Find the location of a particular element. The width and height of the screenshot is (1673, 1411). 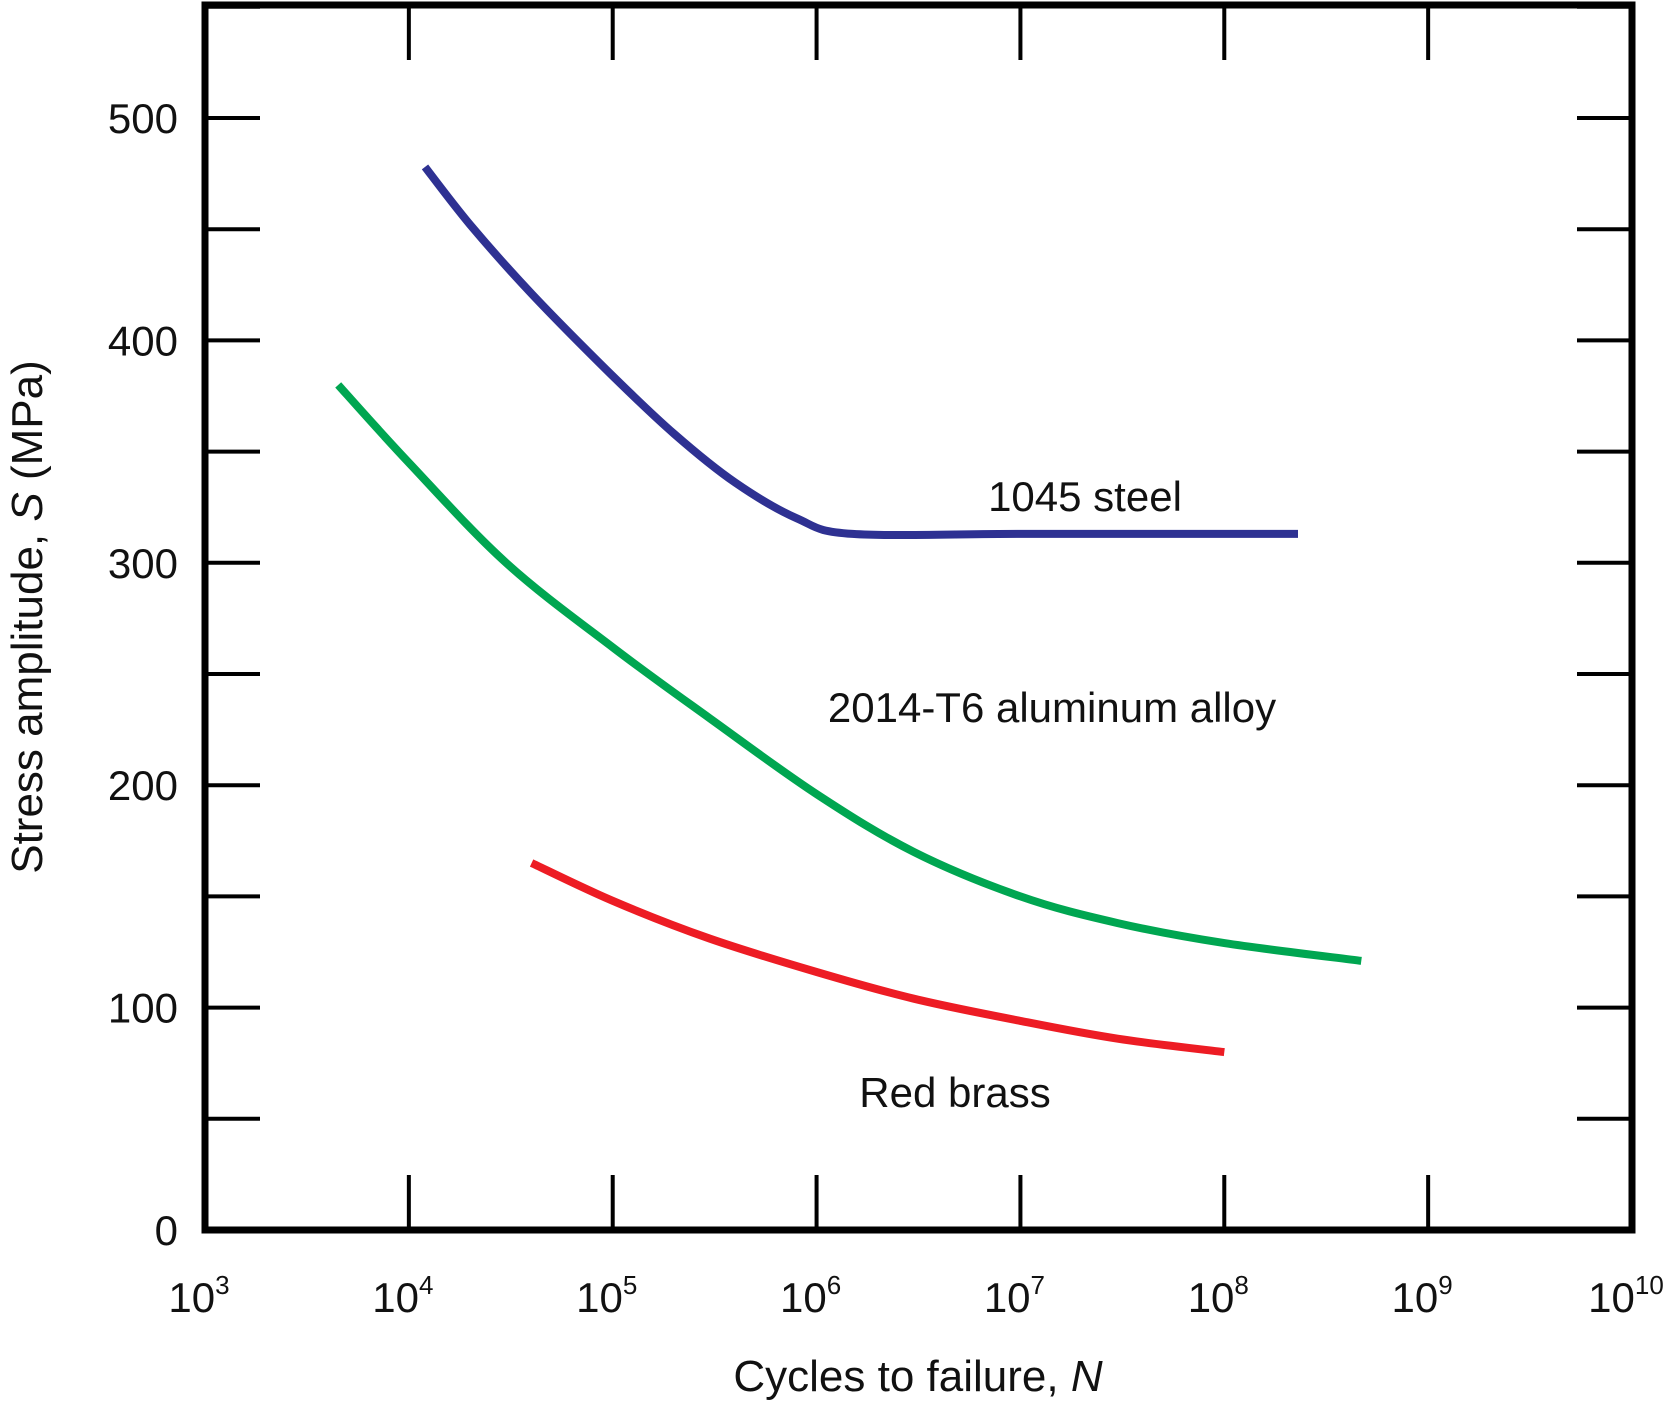

y-tick-label: 200 is located at coordinates (143, 785).